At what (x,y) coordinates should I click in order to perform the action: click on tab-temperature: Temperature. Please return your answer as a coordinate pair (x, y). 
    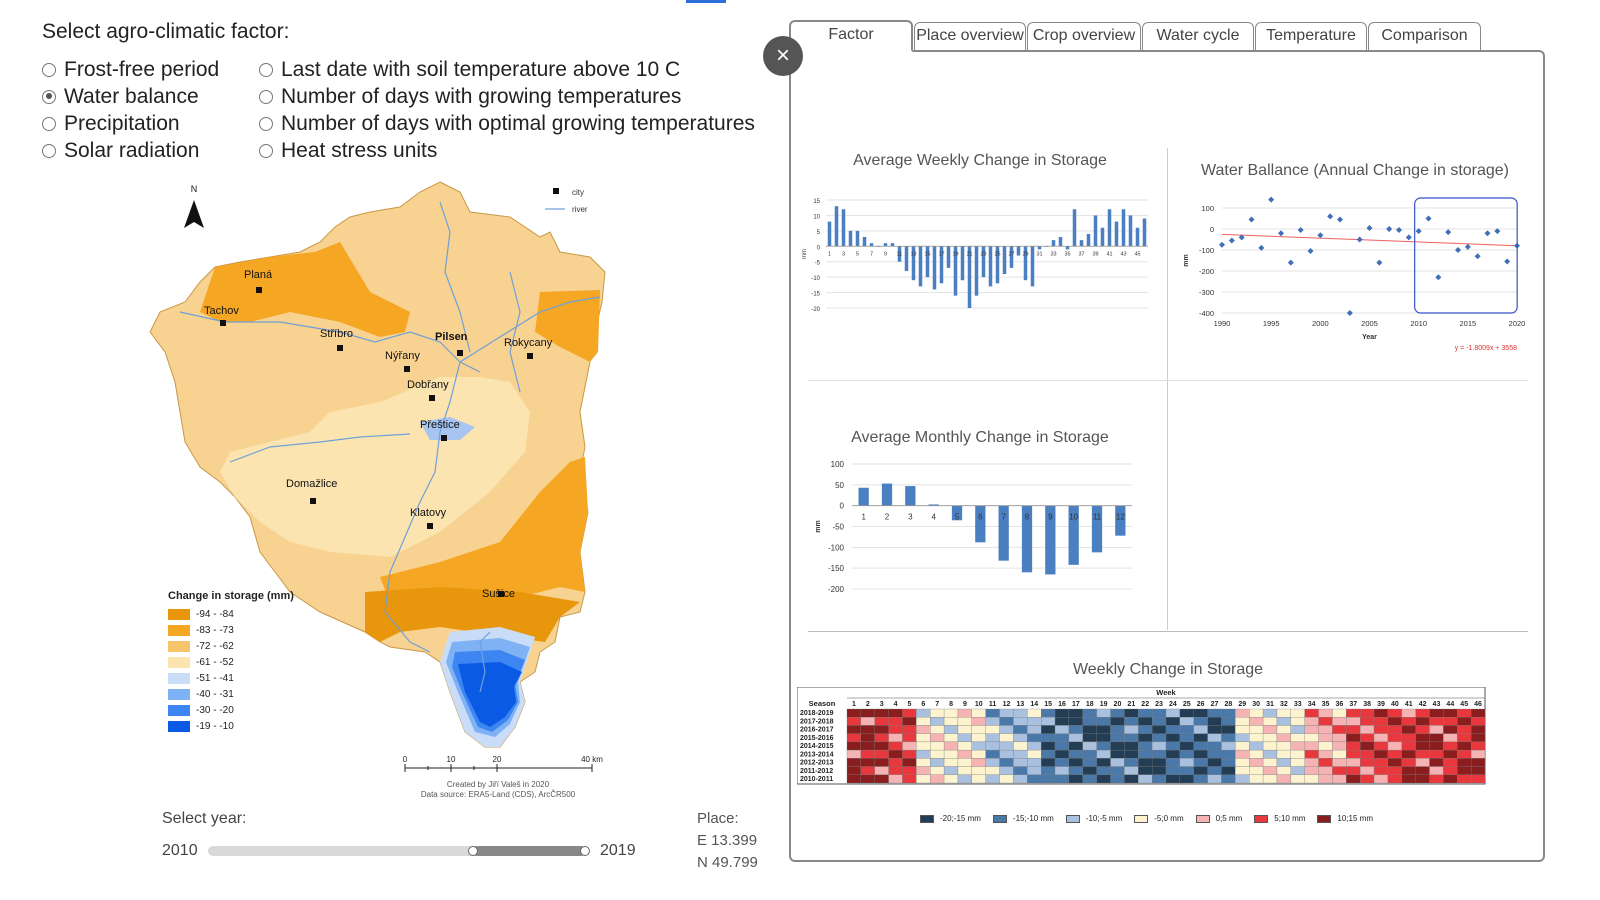
    Looking at the image, I should click on (1311, 36).